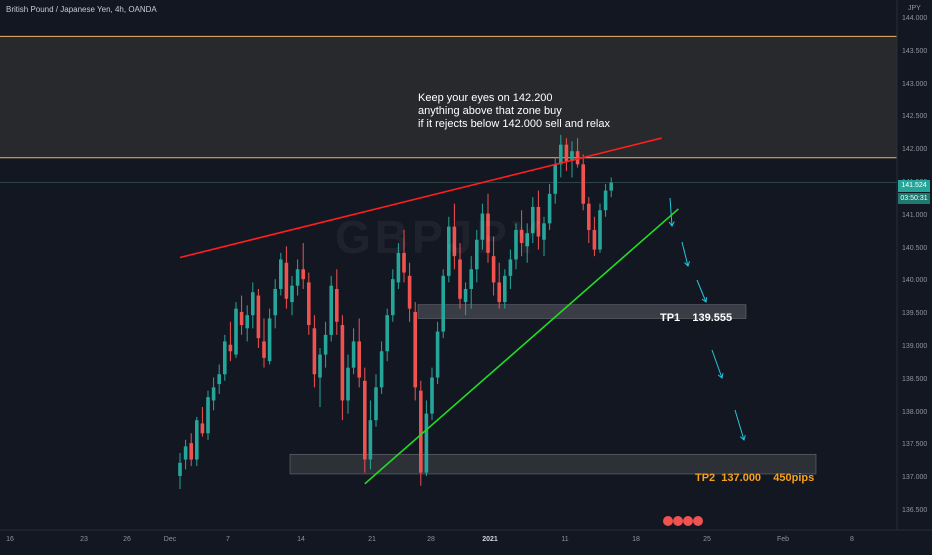 This screenshot has height=555, width=932. What do you see at coordinates (582, 311) in the screenshot?
I see `tp1-zone` at bounding box center [582, 311].